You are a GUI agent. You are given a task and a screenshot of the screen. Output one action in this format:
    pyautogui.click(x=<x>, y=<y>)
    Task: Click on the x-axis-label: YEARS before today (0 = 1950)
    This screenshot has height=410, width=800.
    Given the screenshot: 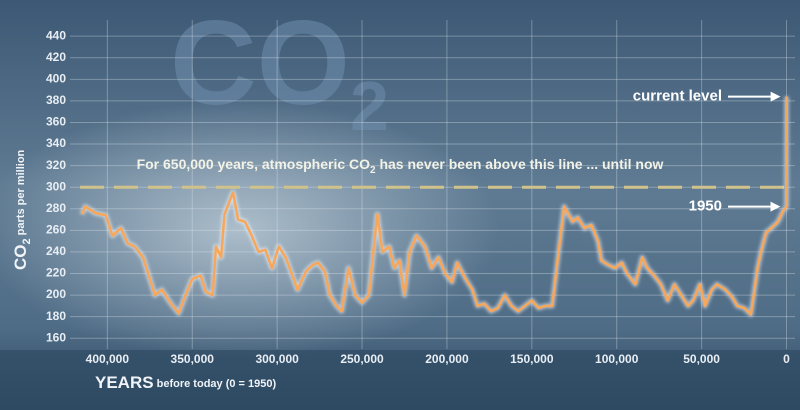 What is the action you would take?
    pyautogui.click(x=185, y=382)
    